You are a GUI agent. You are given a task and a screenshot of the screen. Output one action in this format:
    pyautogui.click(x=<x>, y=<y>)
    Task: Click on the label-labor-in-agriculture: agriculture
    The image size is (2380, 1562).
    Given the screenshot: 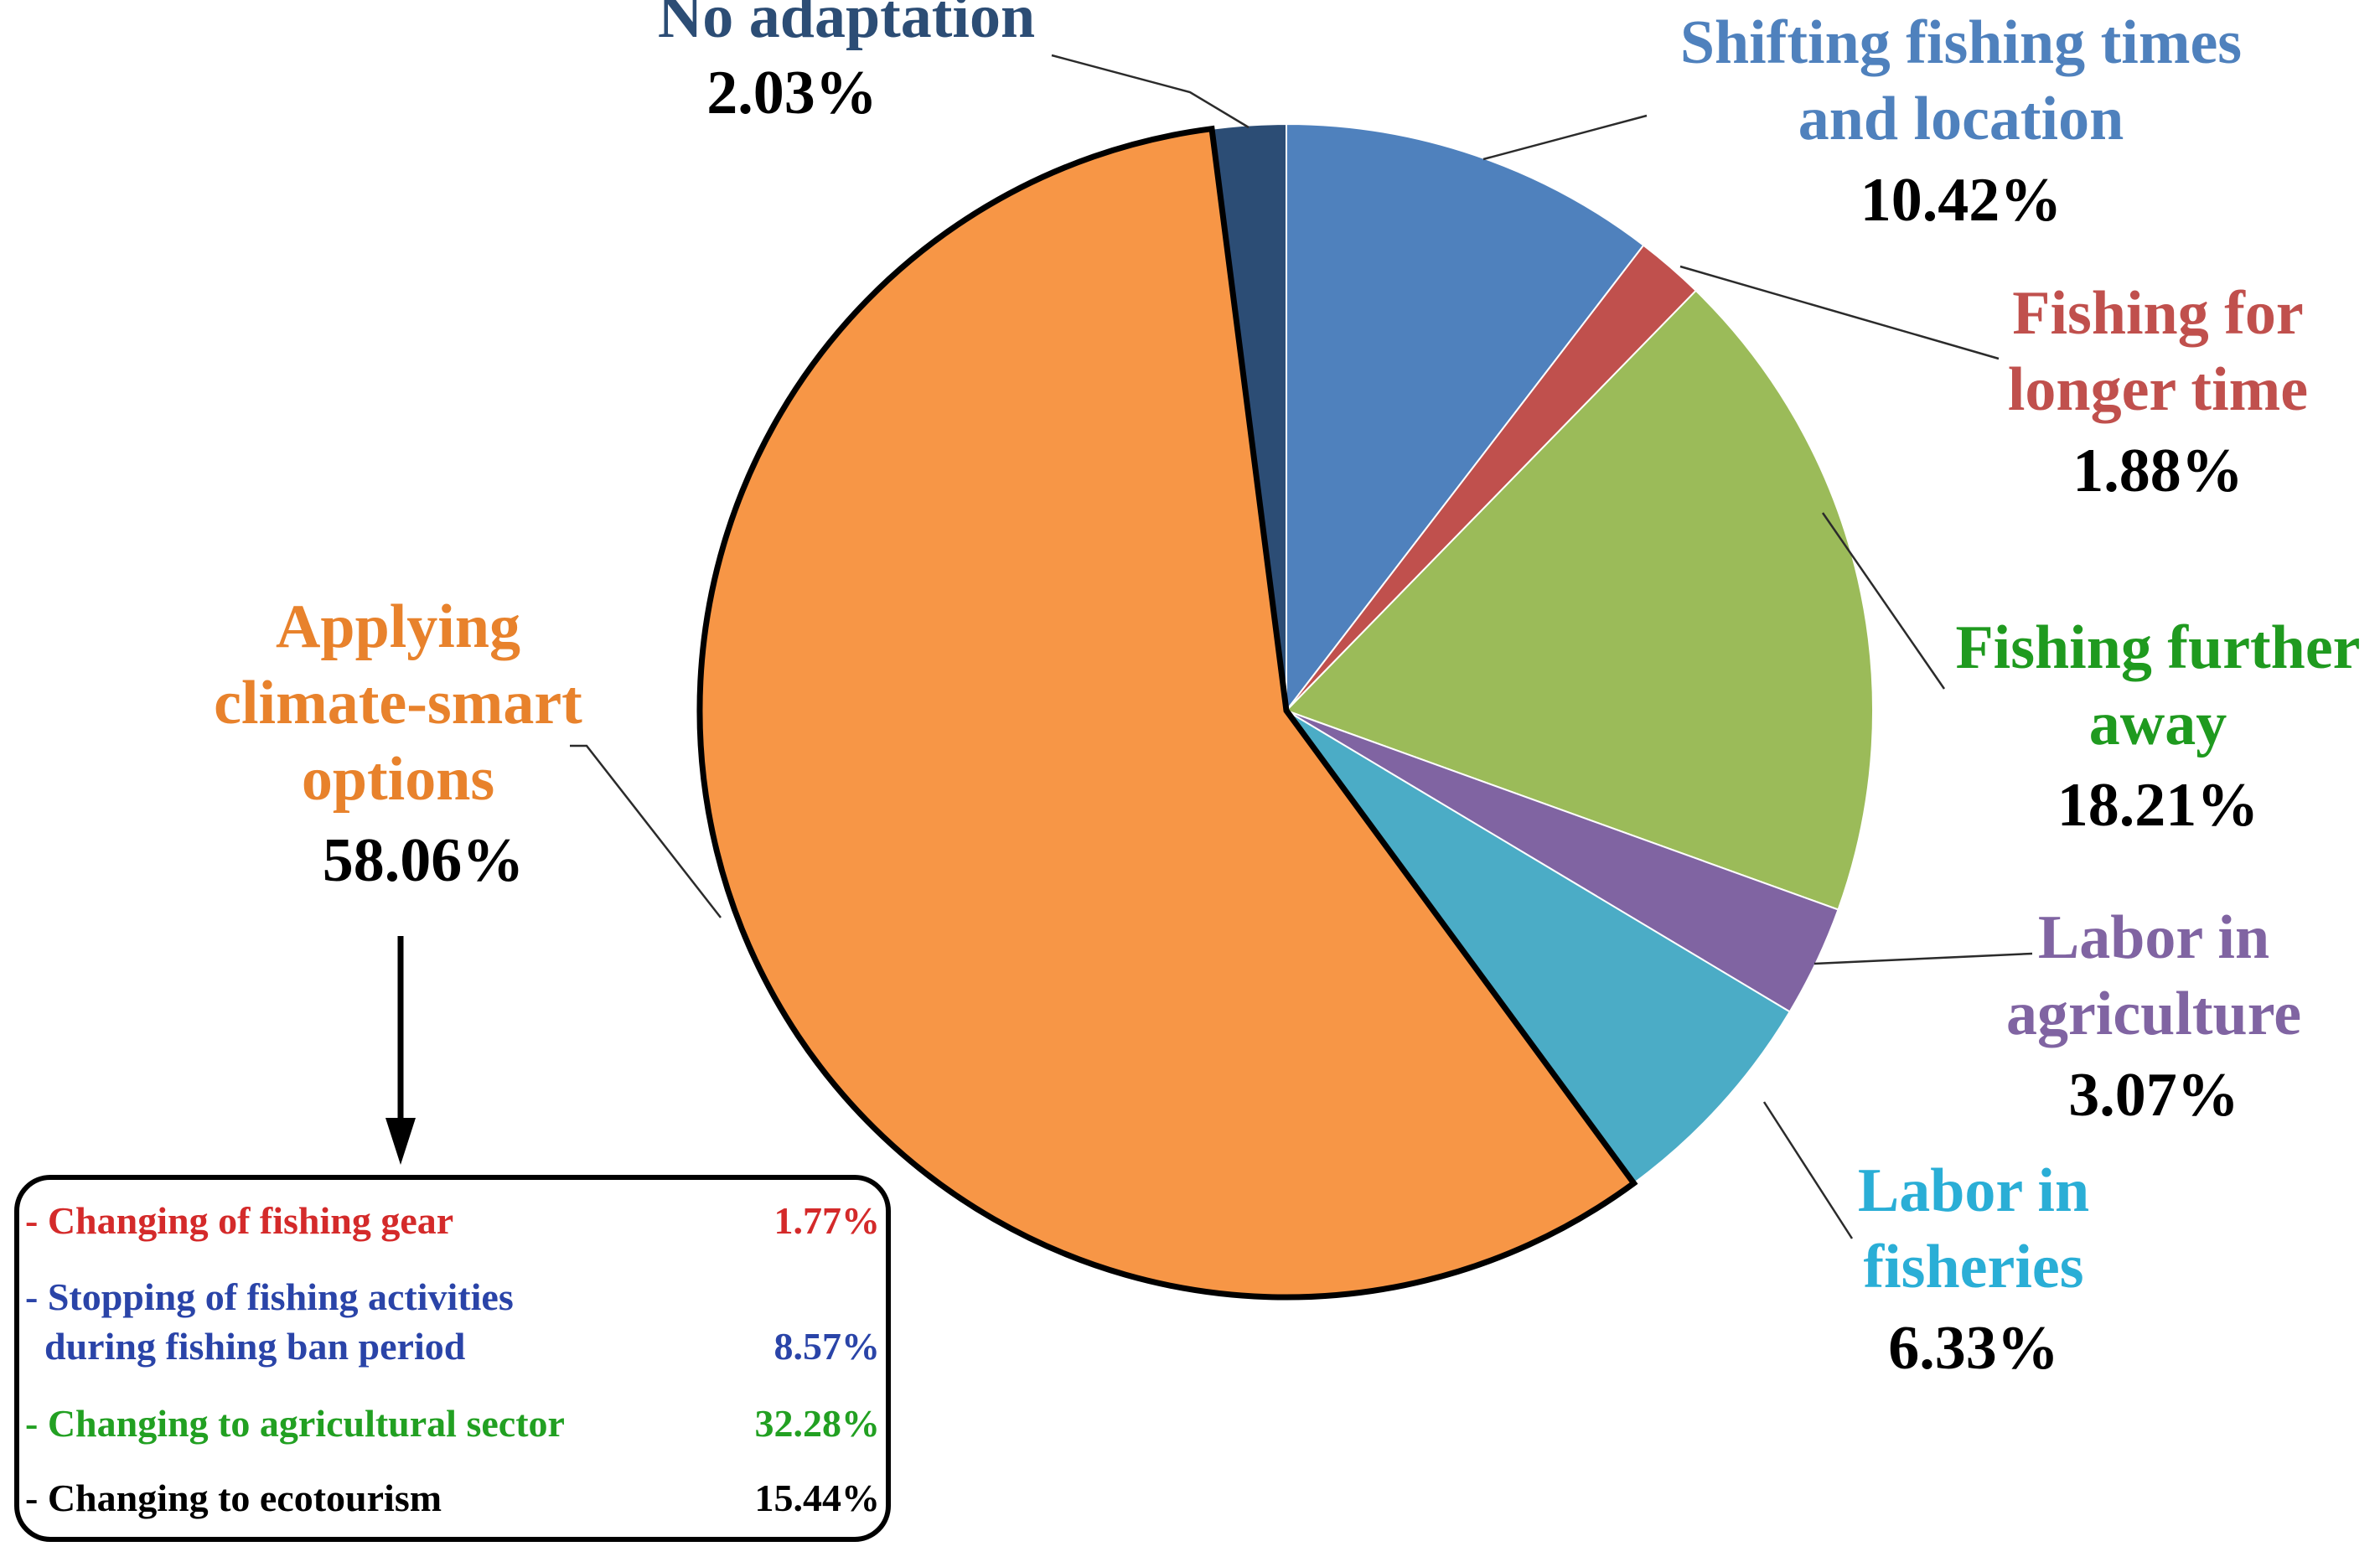 What is the action you would take?
    pyautogui.click(x=2153, y=1014)
    